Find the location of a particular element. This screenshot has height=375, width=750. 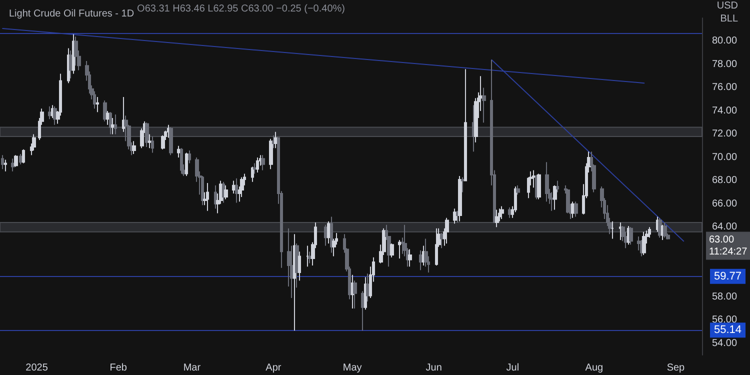

y-tick-label: 72.00 is located at coordinates (725, 134).